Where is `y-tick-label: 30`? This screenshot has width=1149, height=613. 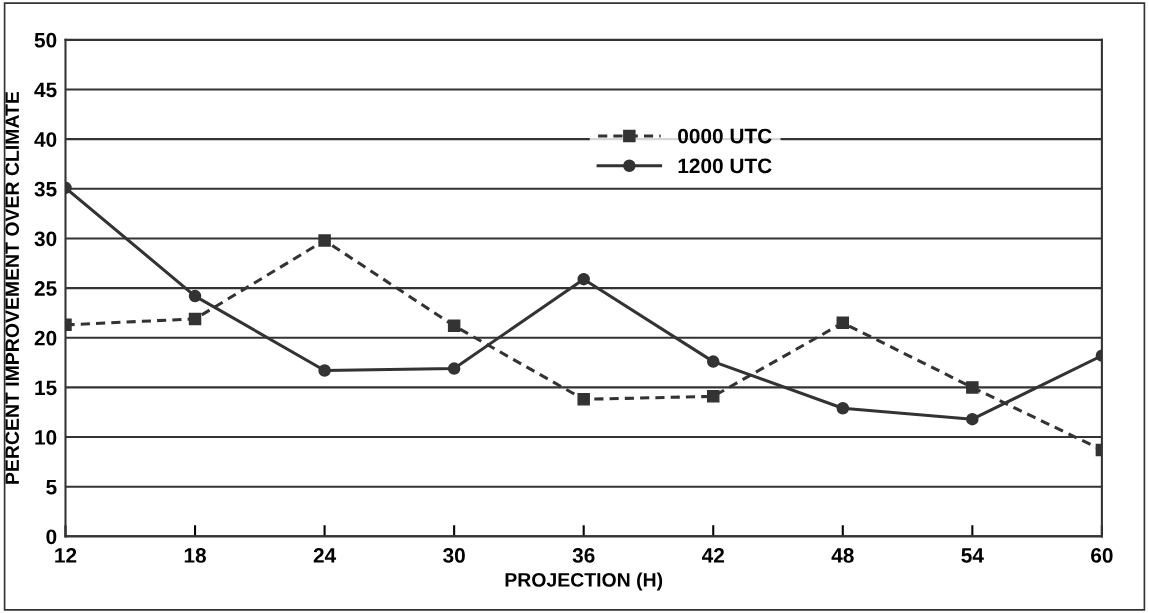 y-tick-label: 30 is located at coordinates (45, 239).